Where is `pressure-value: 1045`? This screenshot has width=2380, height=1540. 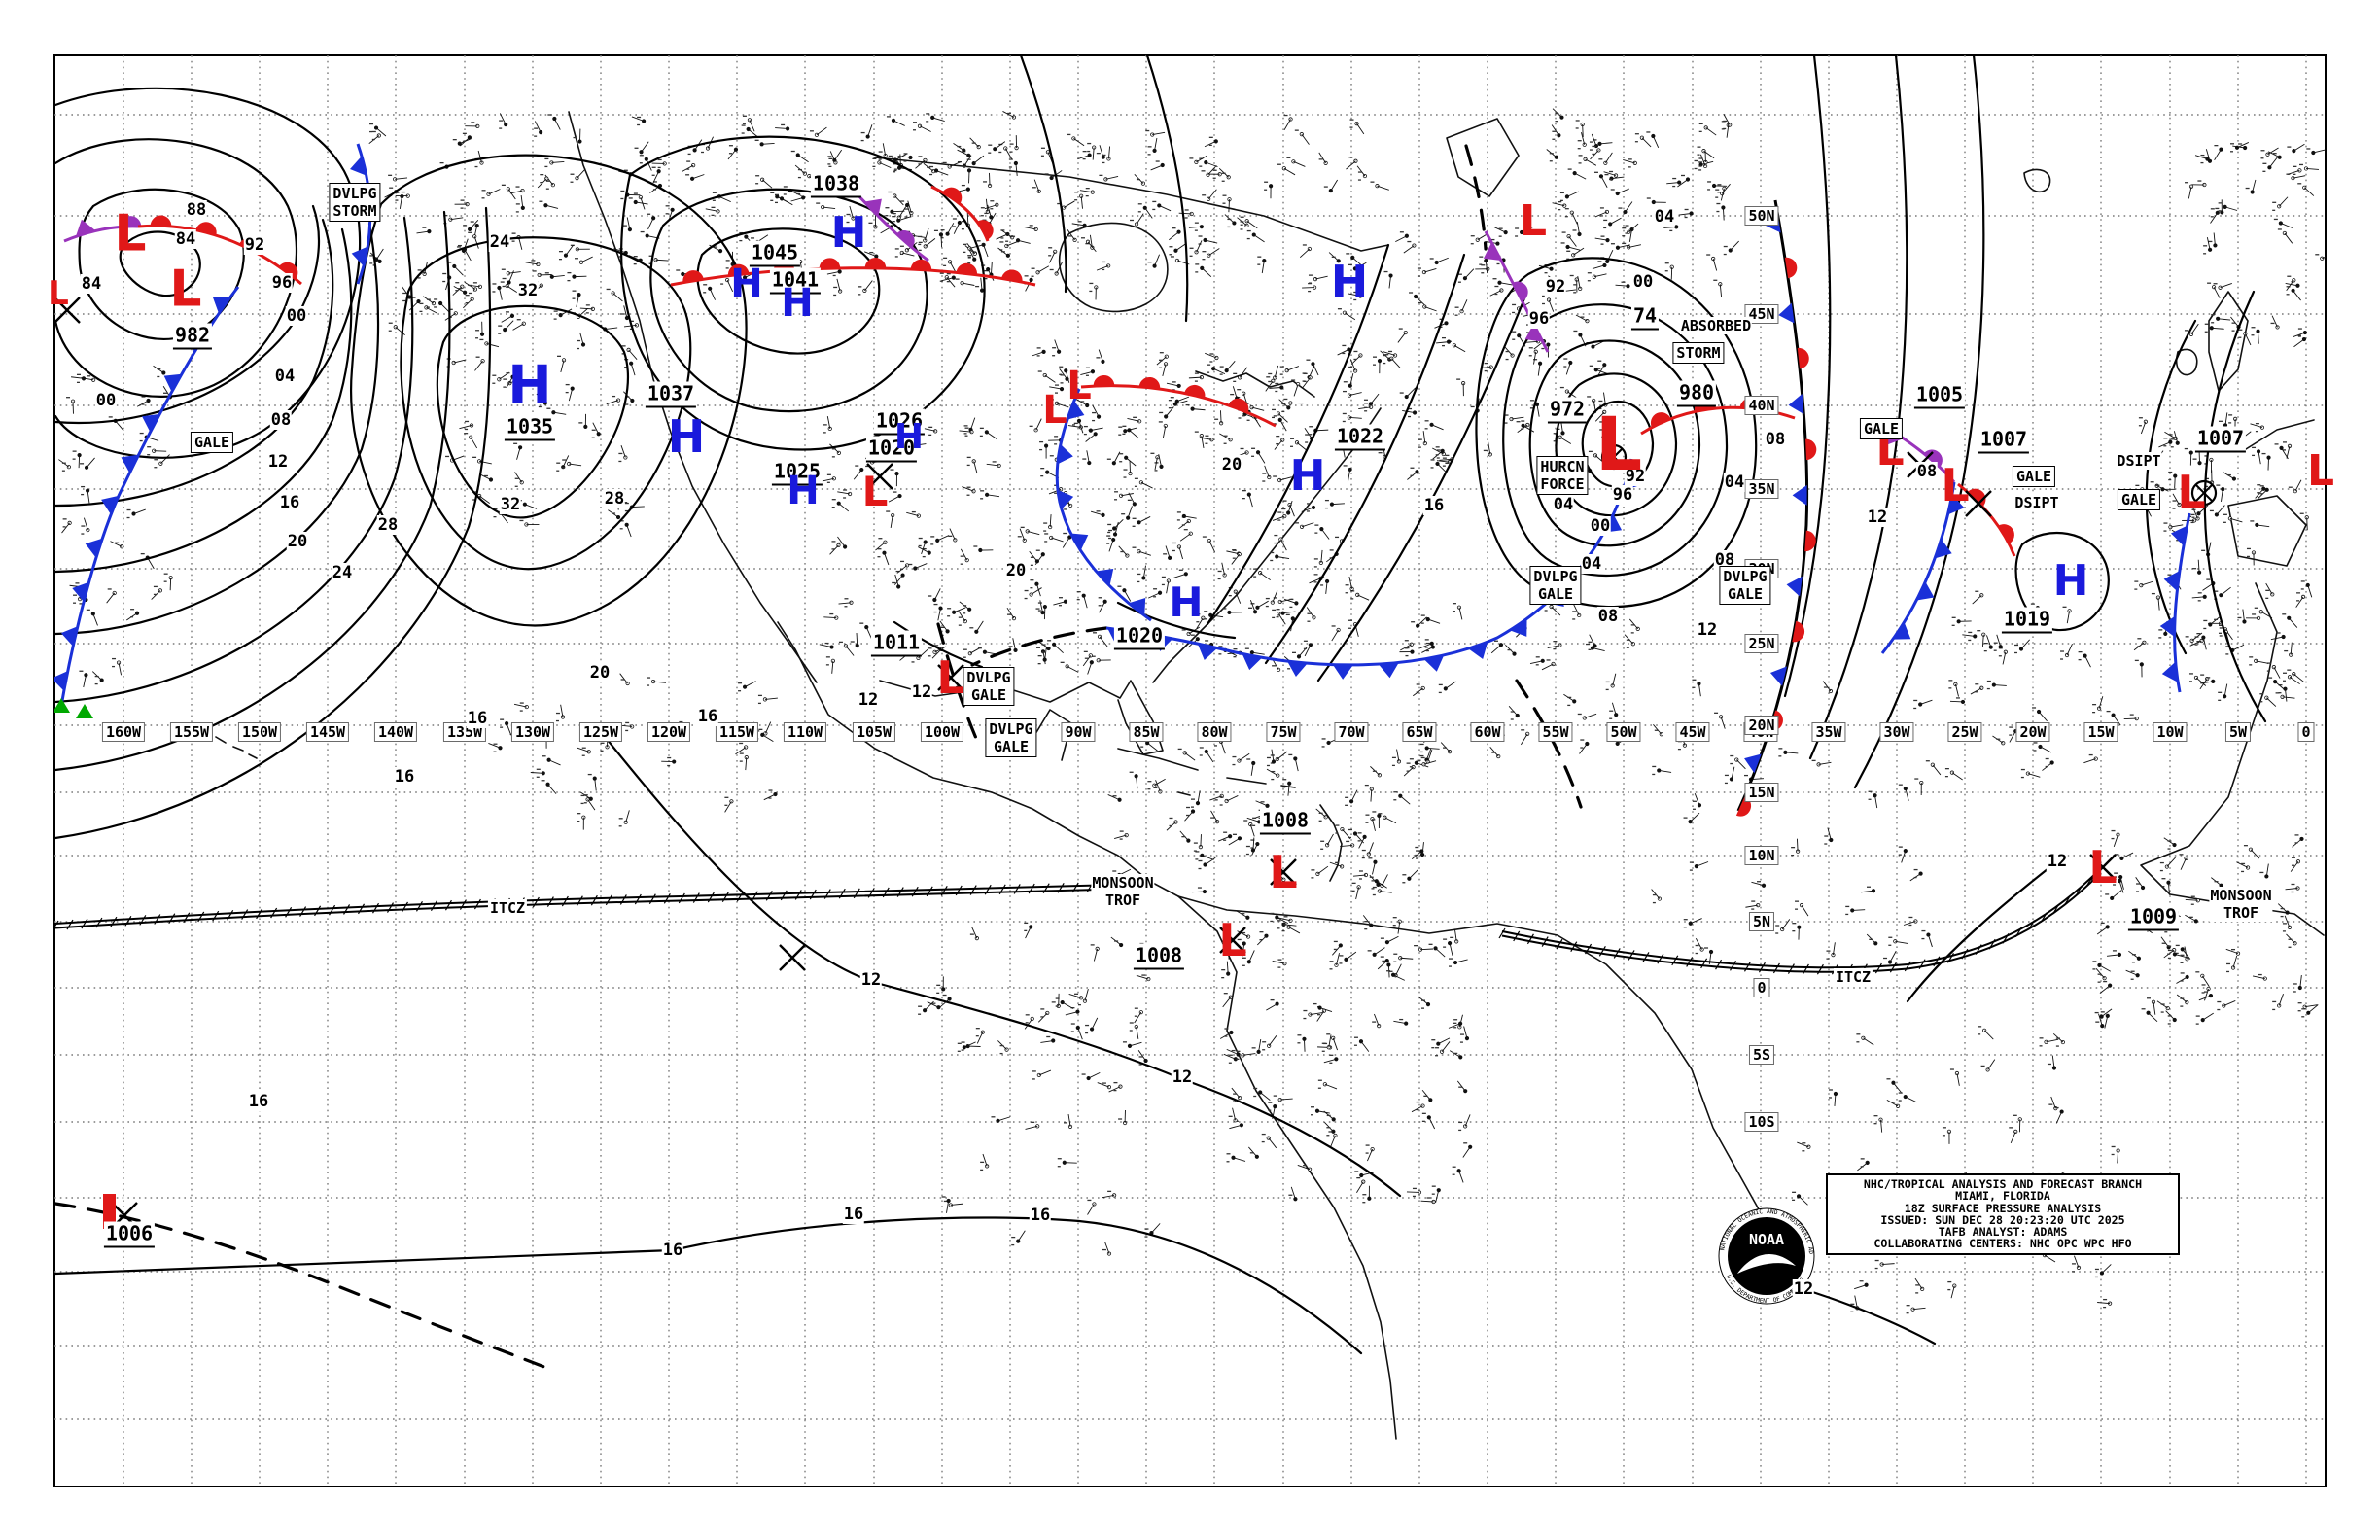 pressure-value: 1045 is located at coordinates (775, 253).